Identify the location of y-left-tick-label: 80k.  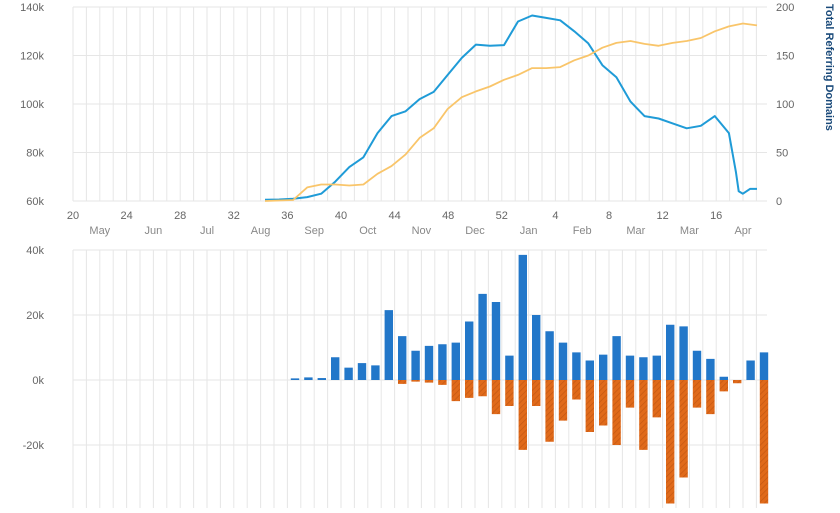
(35, 154).